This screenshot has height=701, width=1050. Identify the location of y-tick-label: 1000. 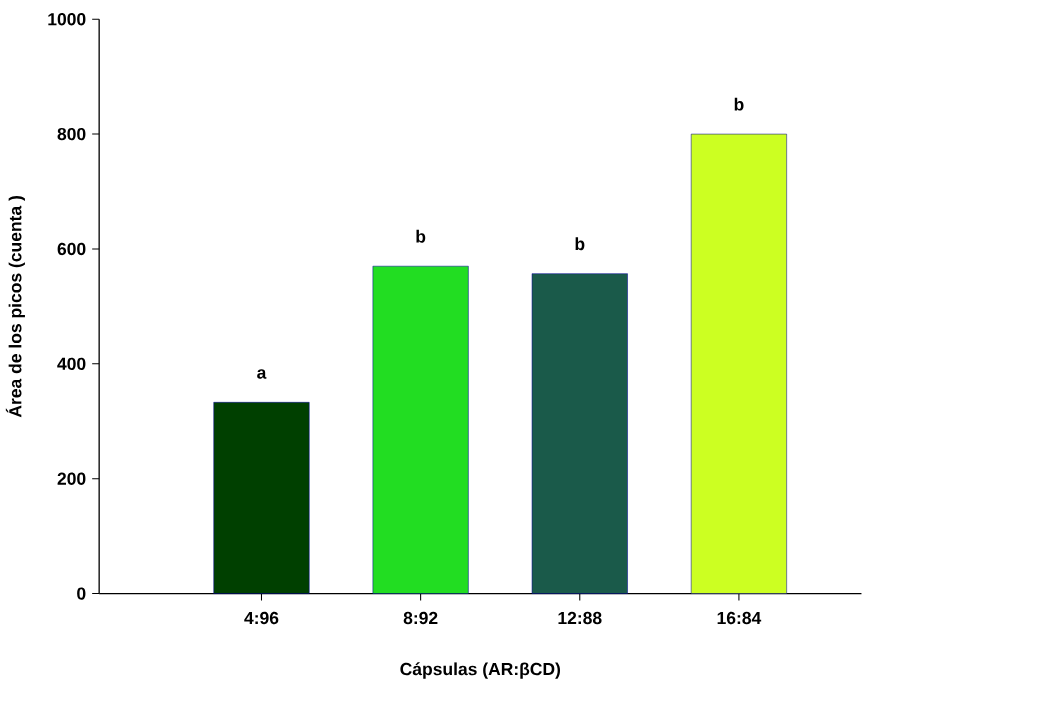
(67, 19).